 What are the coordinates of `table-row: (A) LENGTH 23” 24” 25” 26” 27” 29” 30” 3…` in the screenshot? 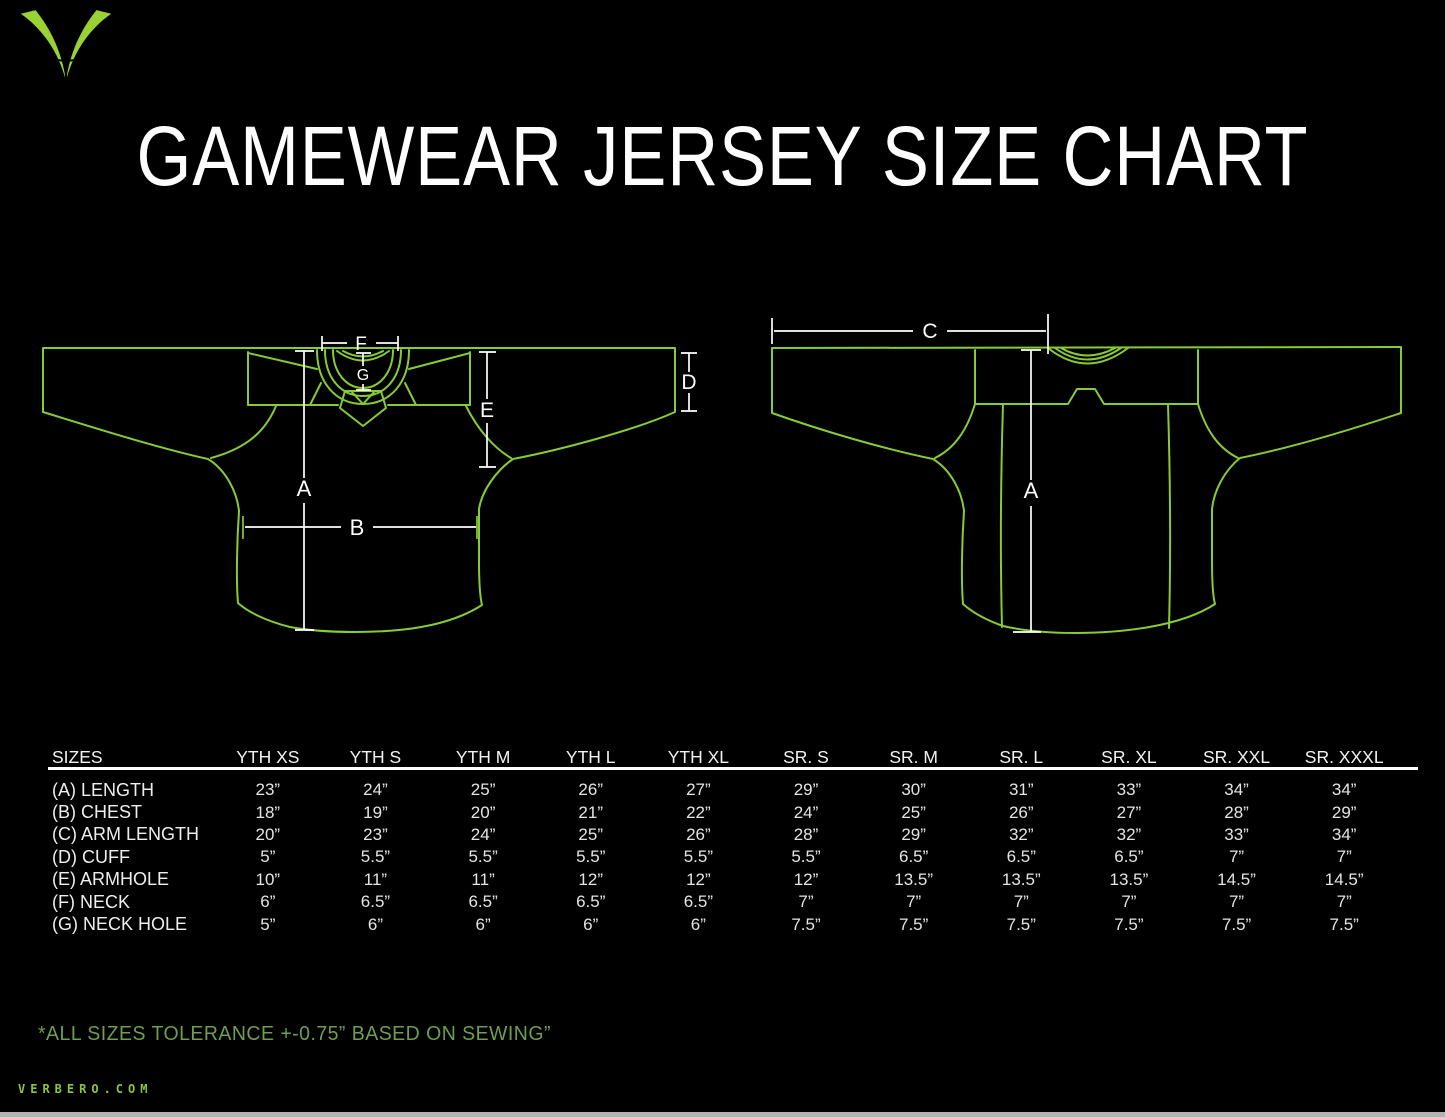 It's located at (723, 790).